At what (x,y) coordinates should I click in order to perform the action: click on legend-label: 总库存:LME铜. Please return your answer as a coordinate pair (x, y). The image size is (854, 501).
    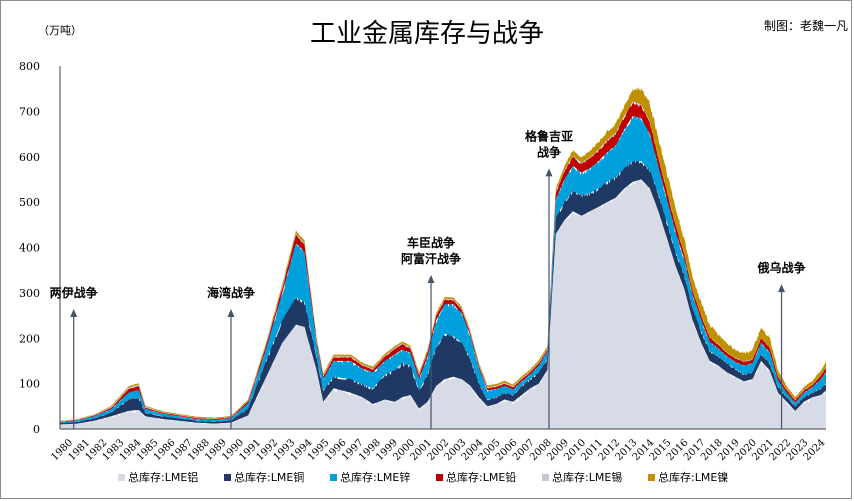
    Looking at the image, I should click on (269, 477).